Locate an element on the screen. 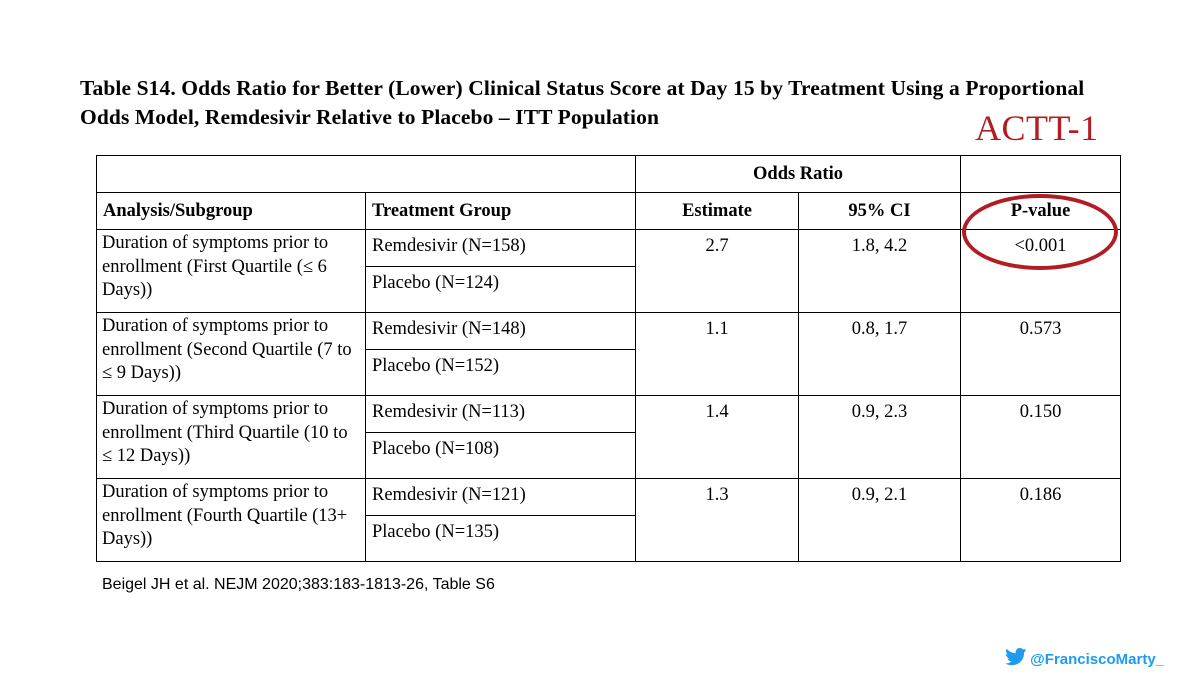 This screenshot has width=1200, height=675. header-blank-pvalue is located at coordinates (1040, 174).